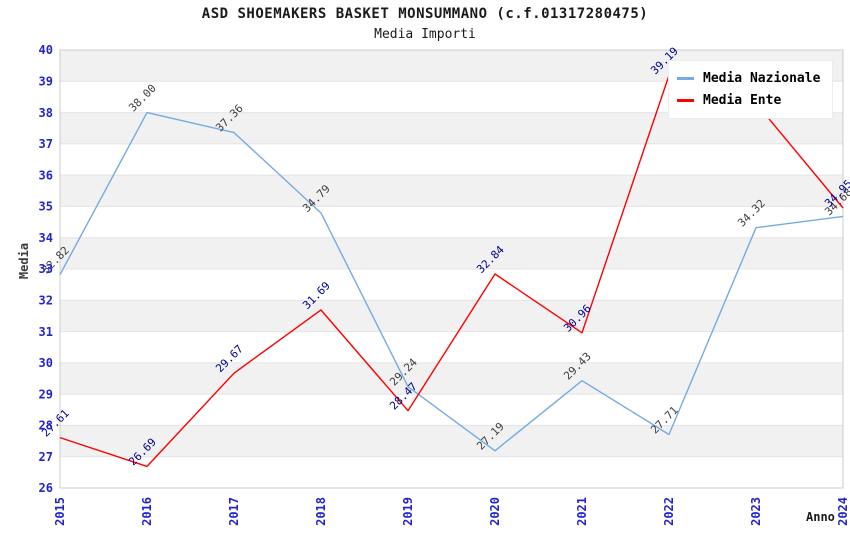  I want to click on x-tick-label: 2020, so click(495, 511).